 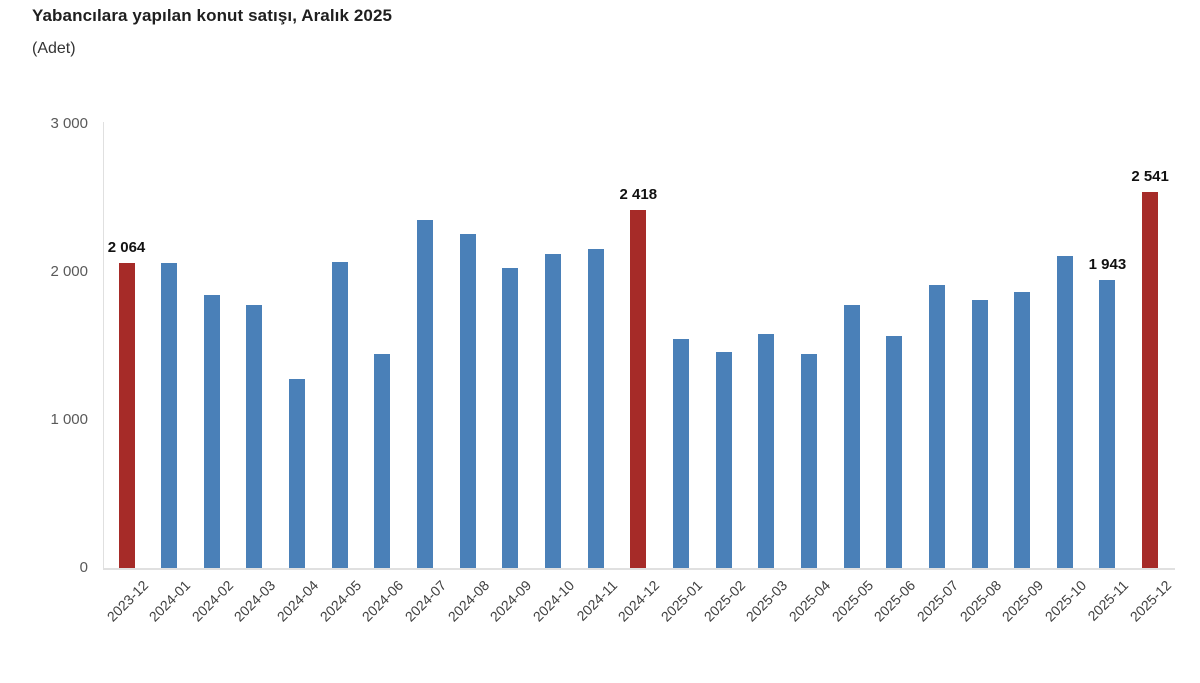 I want to click on data-label-2023-12: 2 064, so click(x=126, y=247).